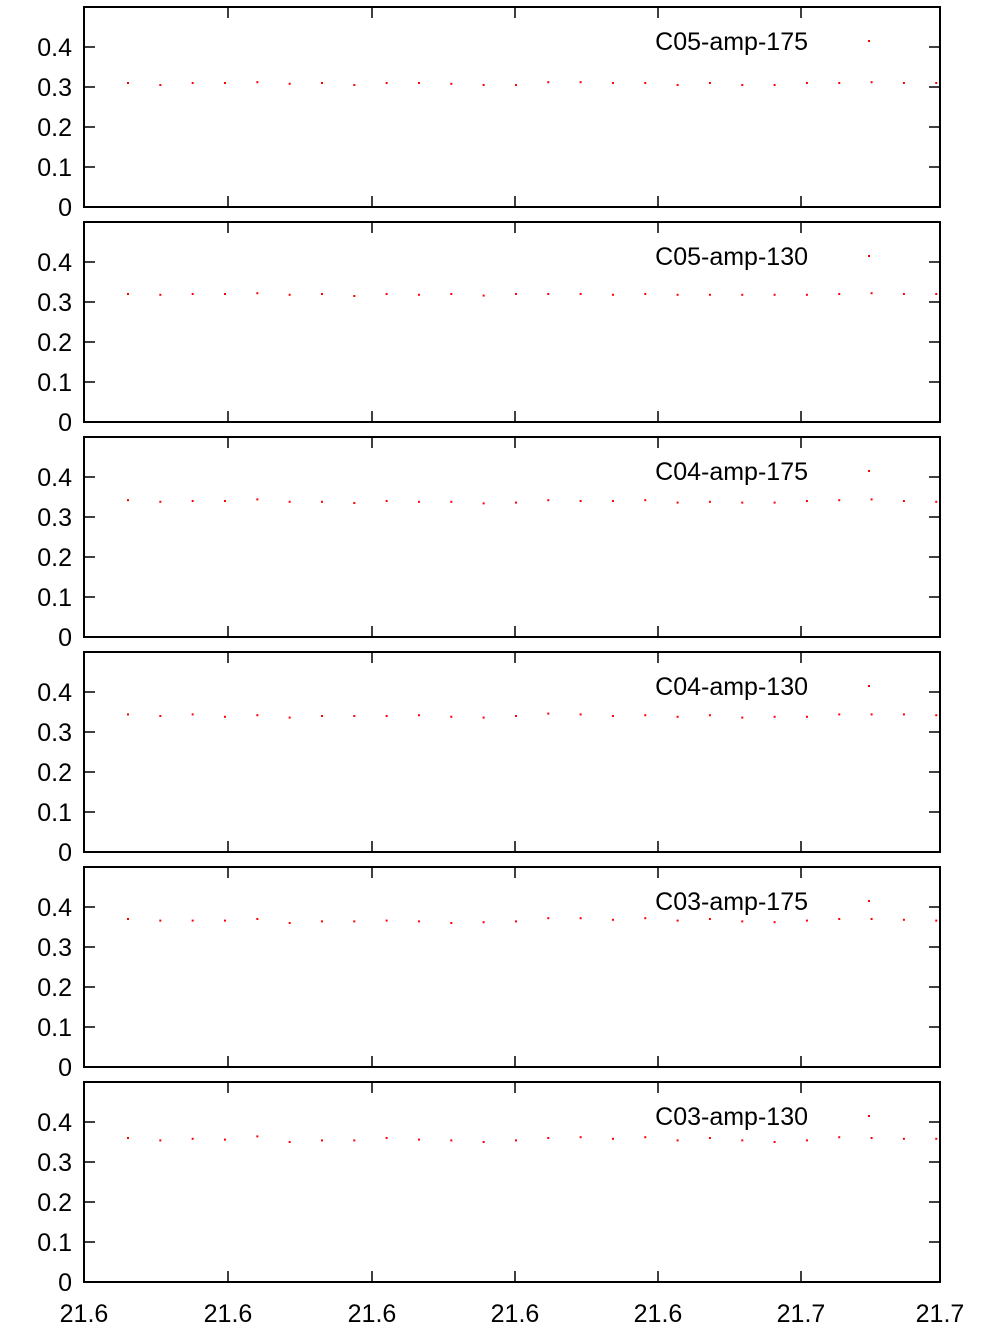 This screenshot has width=983, height=1332. I want to click on legend-label: C03-amp-175, so click(731, 902).